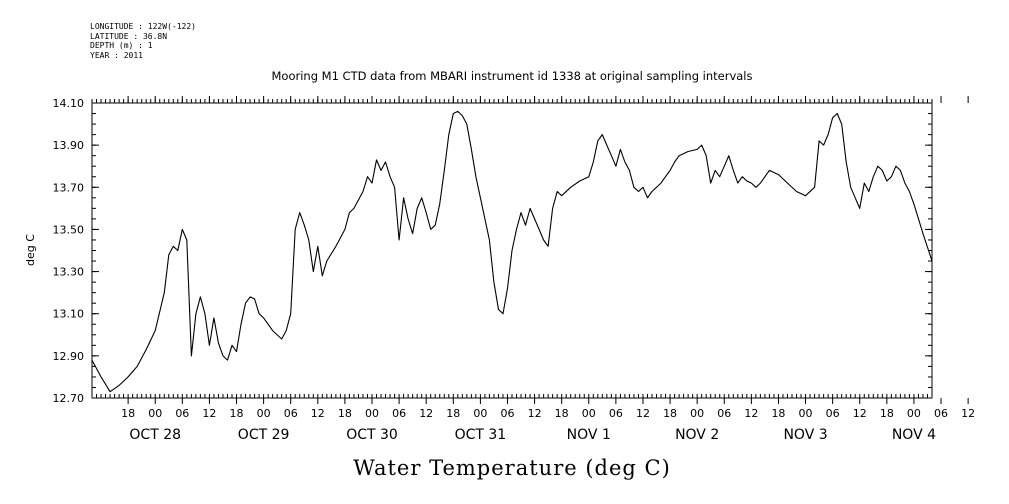 The width and height of the screenshot is (1009, 504). Describe the element at coordinates (121, 45) in the screenshot. I see `depth-label: DEPTH (m) : 1` at that location.